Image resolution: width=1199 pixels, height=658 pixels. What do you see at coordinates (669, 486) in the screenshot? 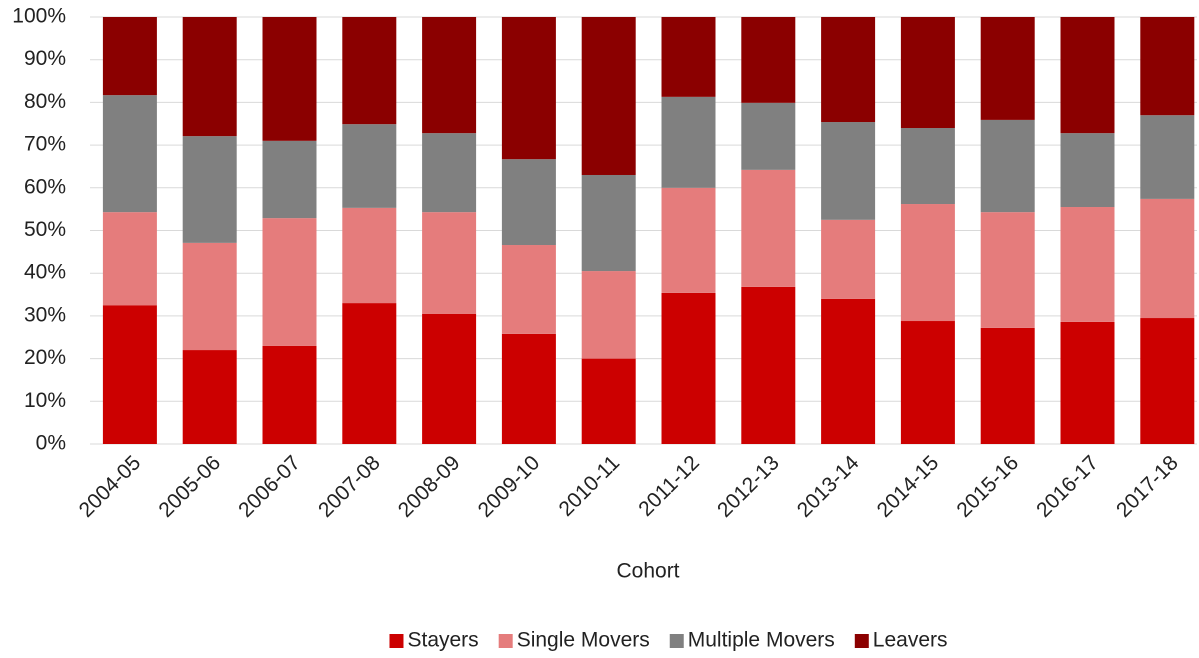
I see `x-tick-label: 2011-12` at bounding box center [669, 486].